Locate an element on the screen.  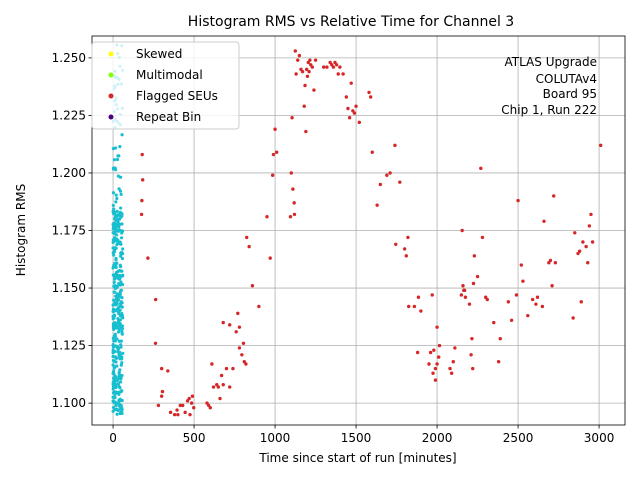
legend-marker-repeat-bin is located at coordinates (111, 117).